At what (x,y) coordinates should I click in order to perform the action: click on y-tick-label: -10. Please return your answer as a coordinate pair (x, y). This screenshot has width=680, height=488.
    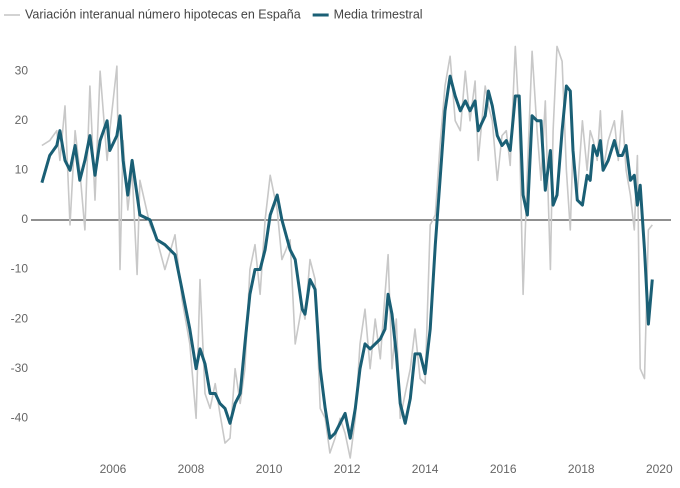
    Looking at the image, I should click on (20, 269).